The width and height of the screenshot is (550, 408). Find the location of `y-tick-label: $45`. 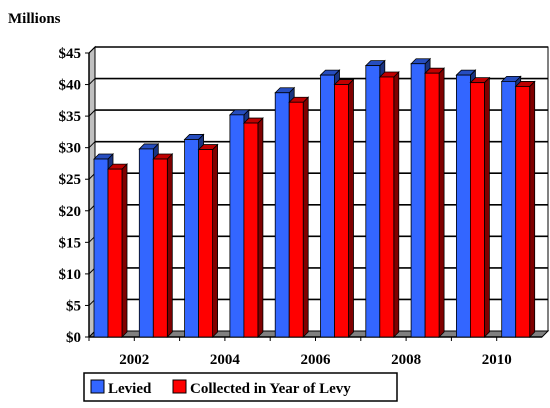

y-tick-label: $45 is located at coordinates (70, 54).